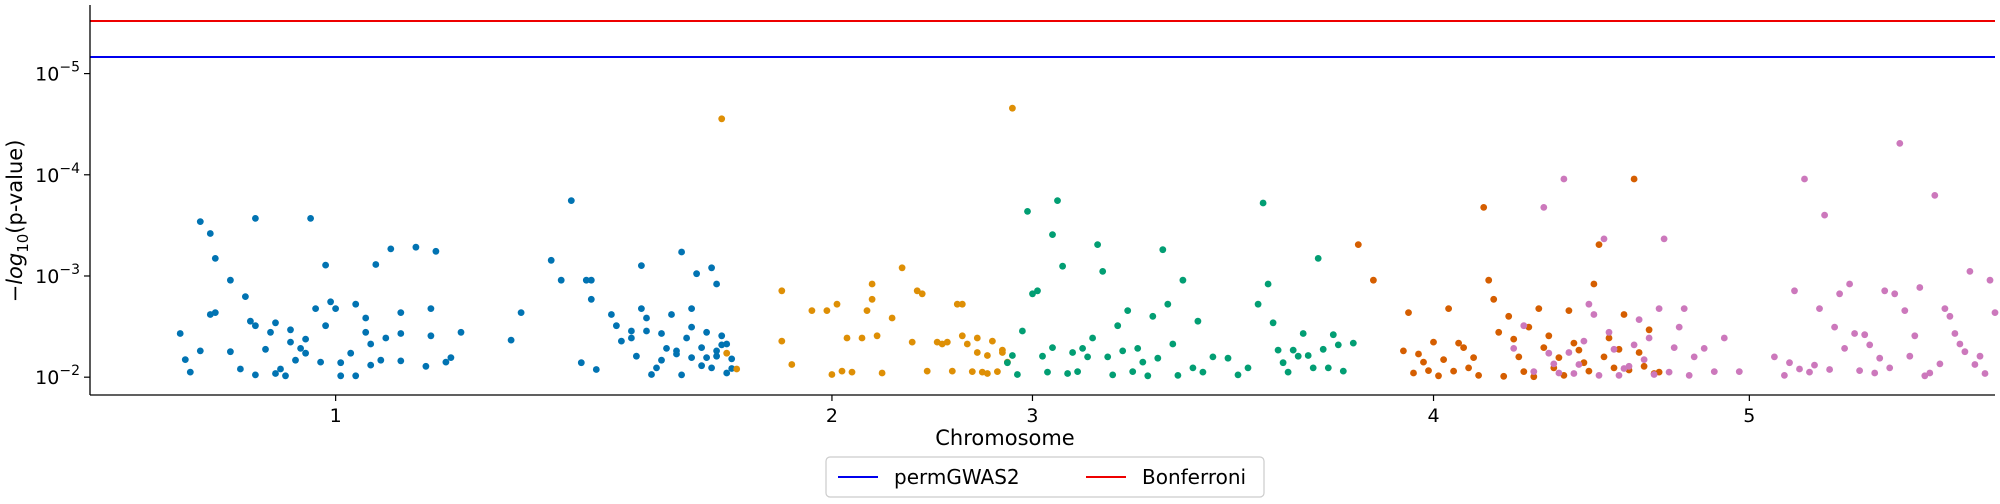  What do you see at coordinates (1032, 416) in the screenshot?
I see `x-tick-label-2: 3` at bounding box center [1032, 416].